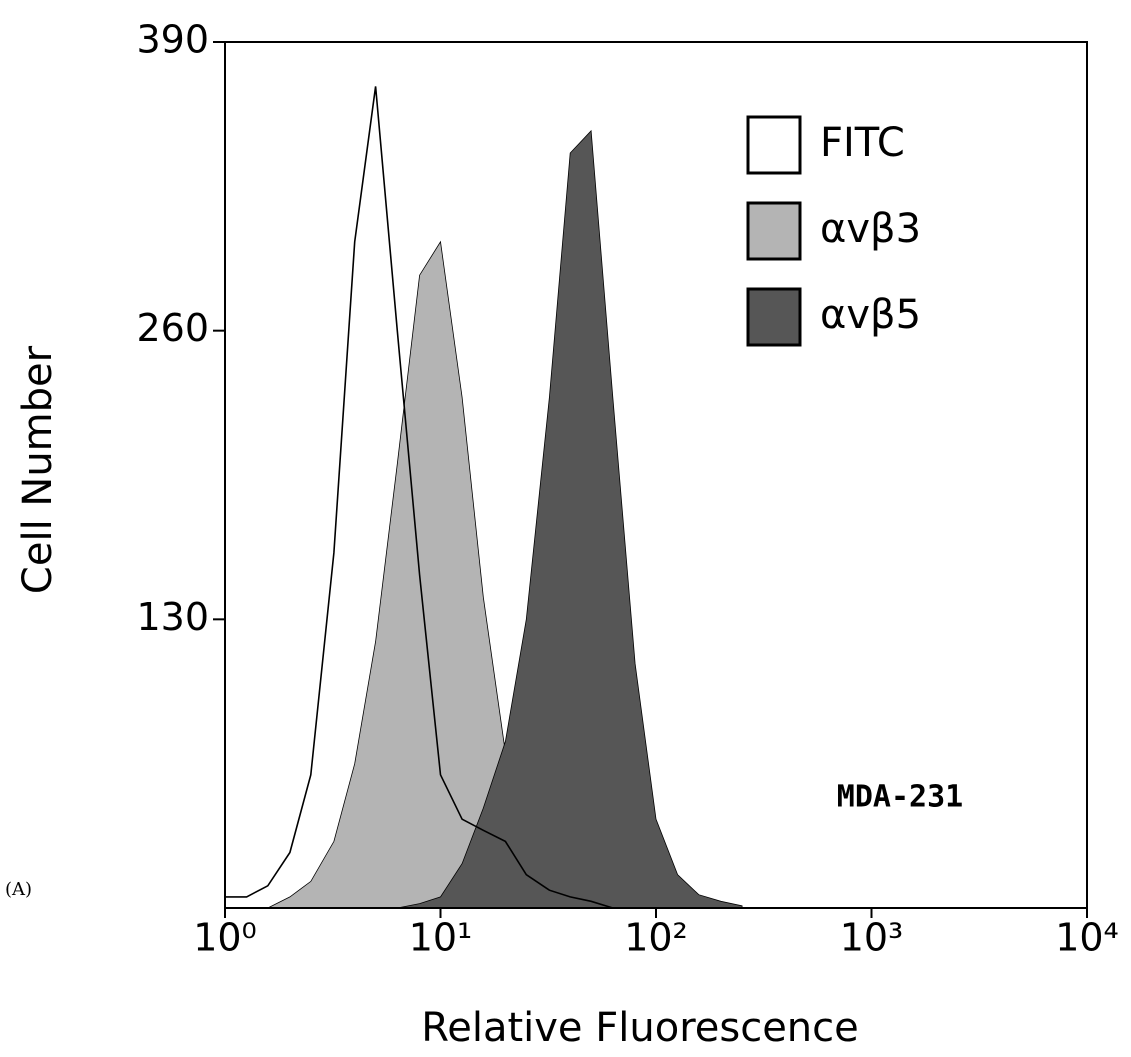  I want to click on x-tick-label: 10³, so click(872, 938).